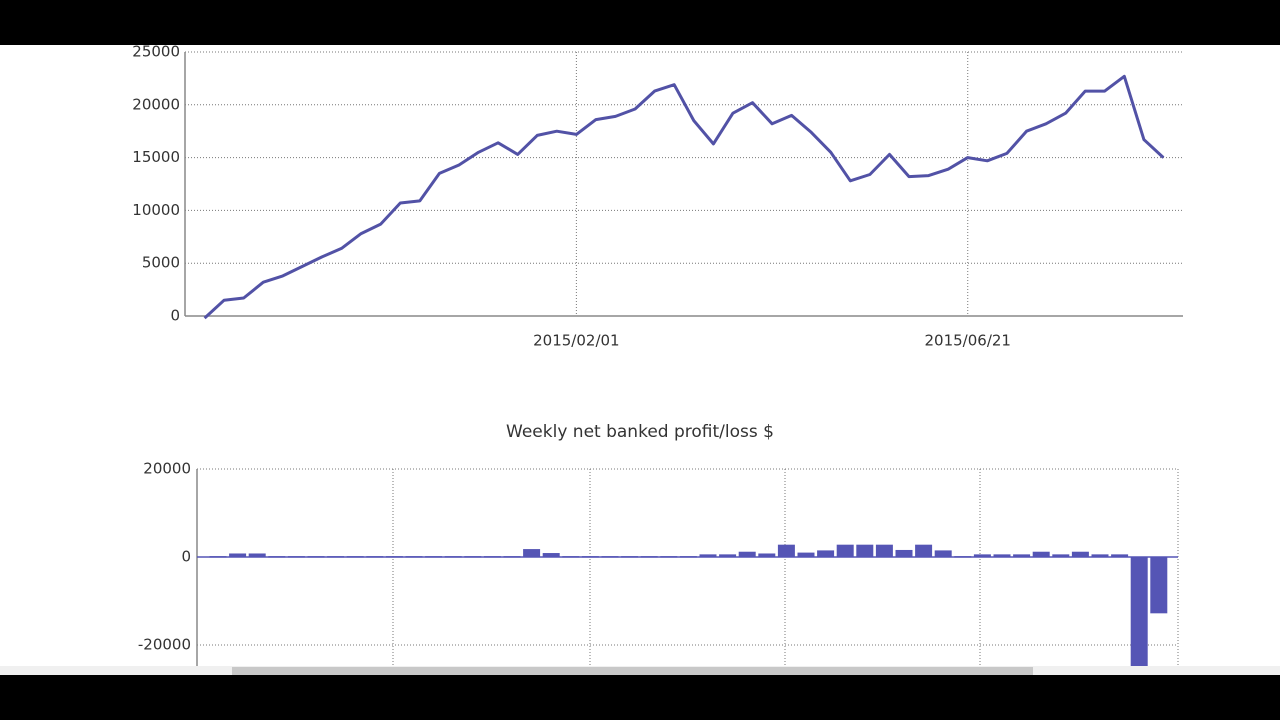  Describe the element at coordinates (640, 22) in the screenshot. I see `letterbox-top` at that location.